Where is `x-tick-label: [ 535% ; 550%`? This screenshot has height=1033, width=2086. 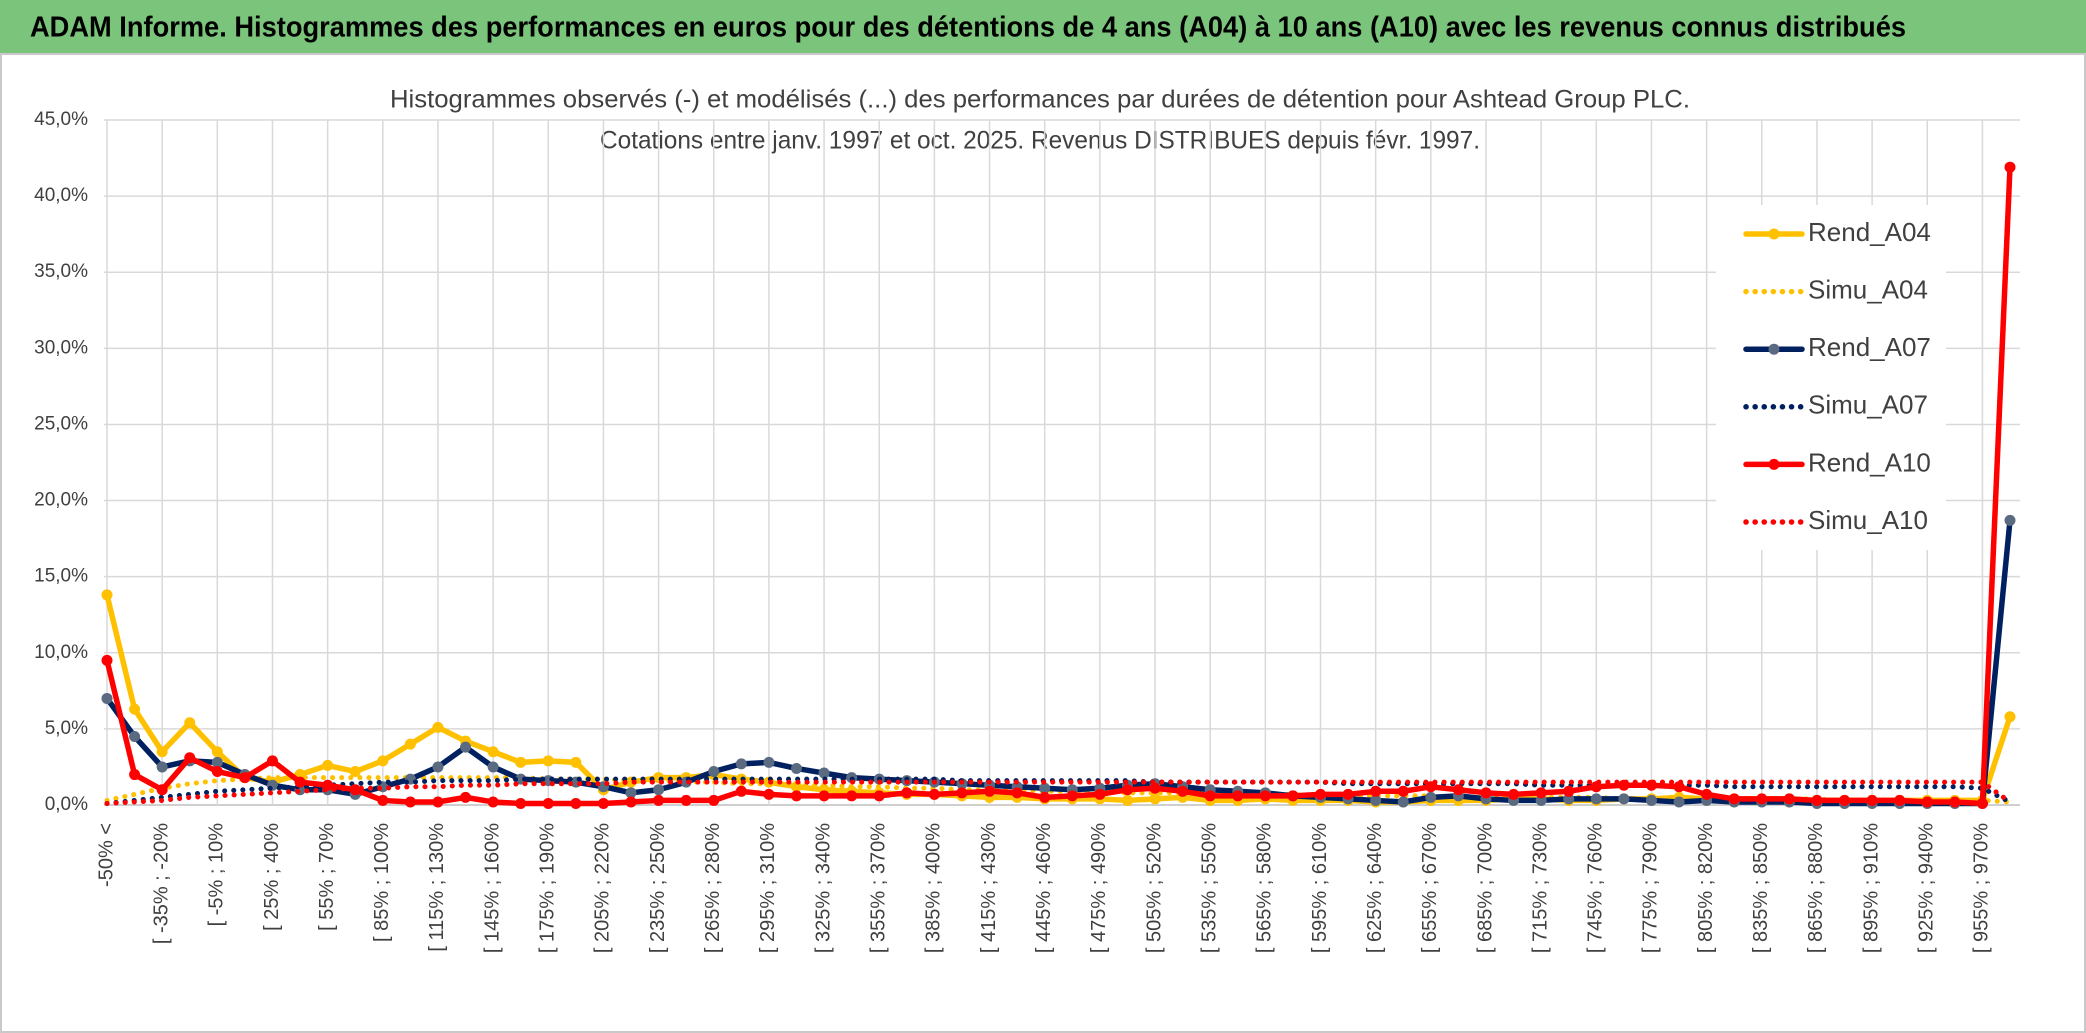
x-tick-label: [ 535% ; 550% is located at coordinates (1209, 888).